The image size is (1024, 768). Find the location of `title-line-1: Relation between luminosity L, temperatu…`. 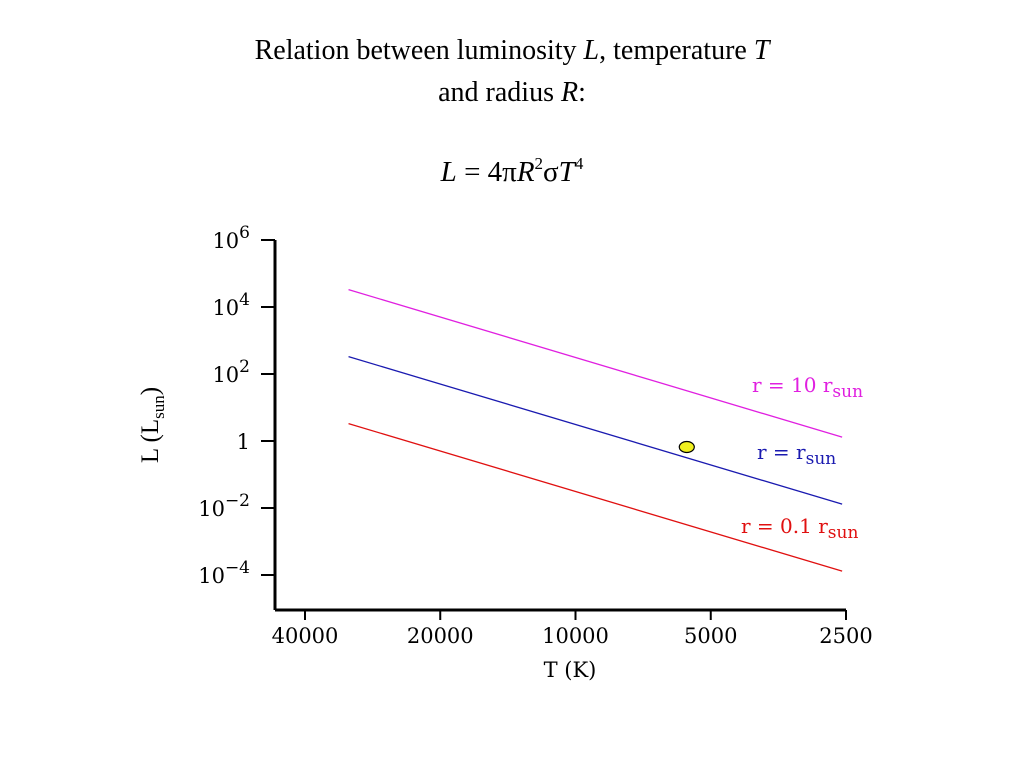

title-line-1: Relation between luminosity L, temperatu… is located at coordinates (512, 50).